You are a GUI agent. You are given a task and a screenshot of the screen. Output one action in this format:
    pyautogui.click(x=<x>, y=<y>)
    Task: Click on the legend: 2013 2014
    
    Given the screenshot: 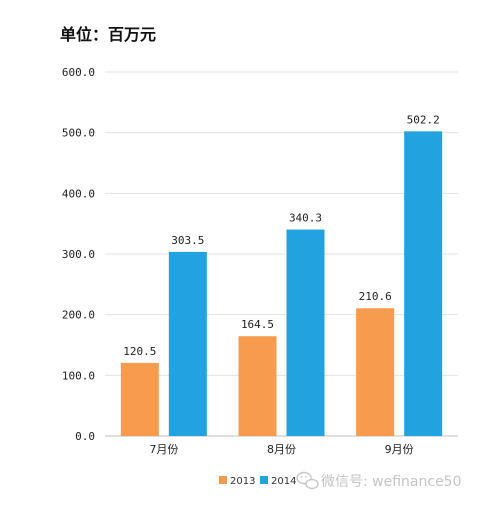 What is the action you would take?
    pyautogui.click(x=257, y=481)
    